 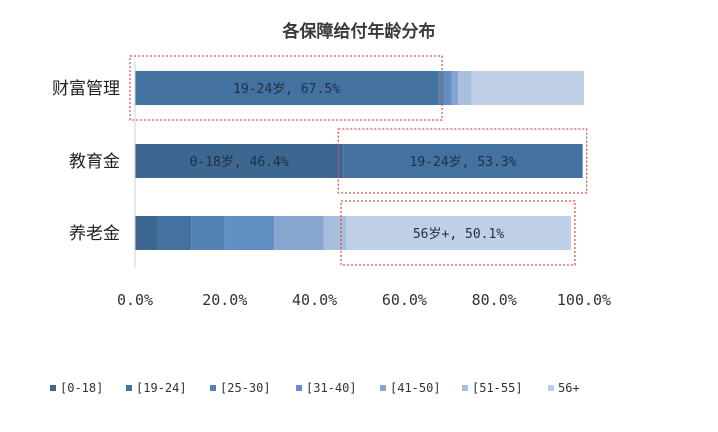 I want to click on x-tick-labels: 0.0% 20.0% 40.0% 60.0% 80.0% 100.0%, so click(x=364, y=300).